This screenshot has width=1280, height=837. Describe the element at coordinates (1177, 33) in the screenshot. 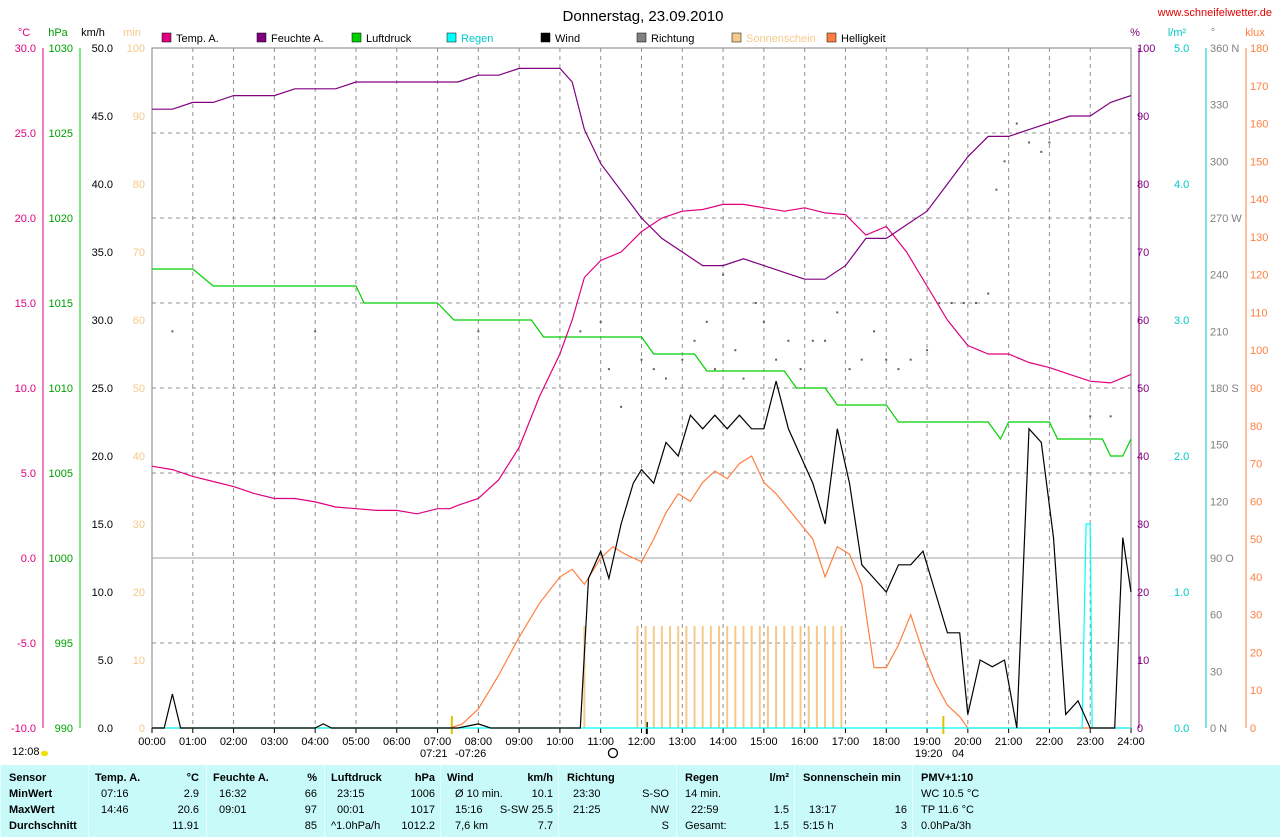

I see `unit-rain: l/m²` at that location.